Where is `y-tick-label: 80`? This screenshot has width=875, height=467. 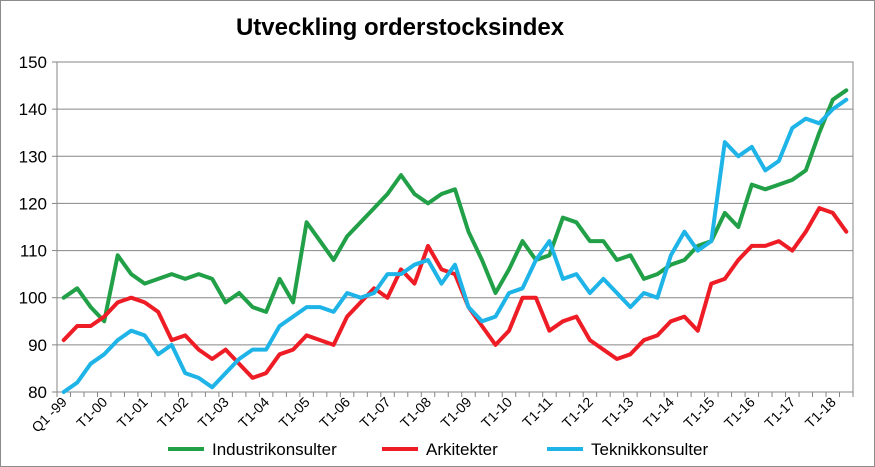 y-tick-label: 80 is located at coordinates (37, 392).